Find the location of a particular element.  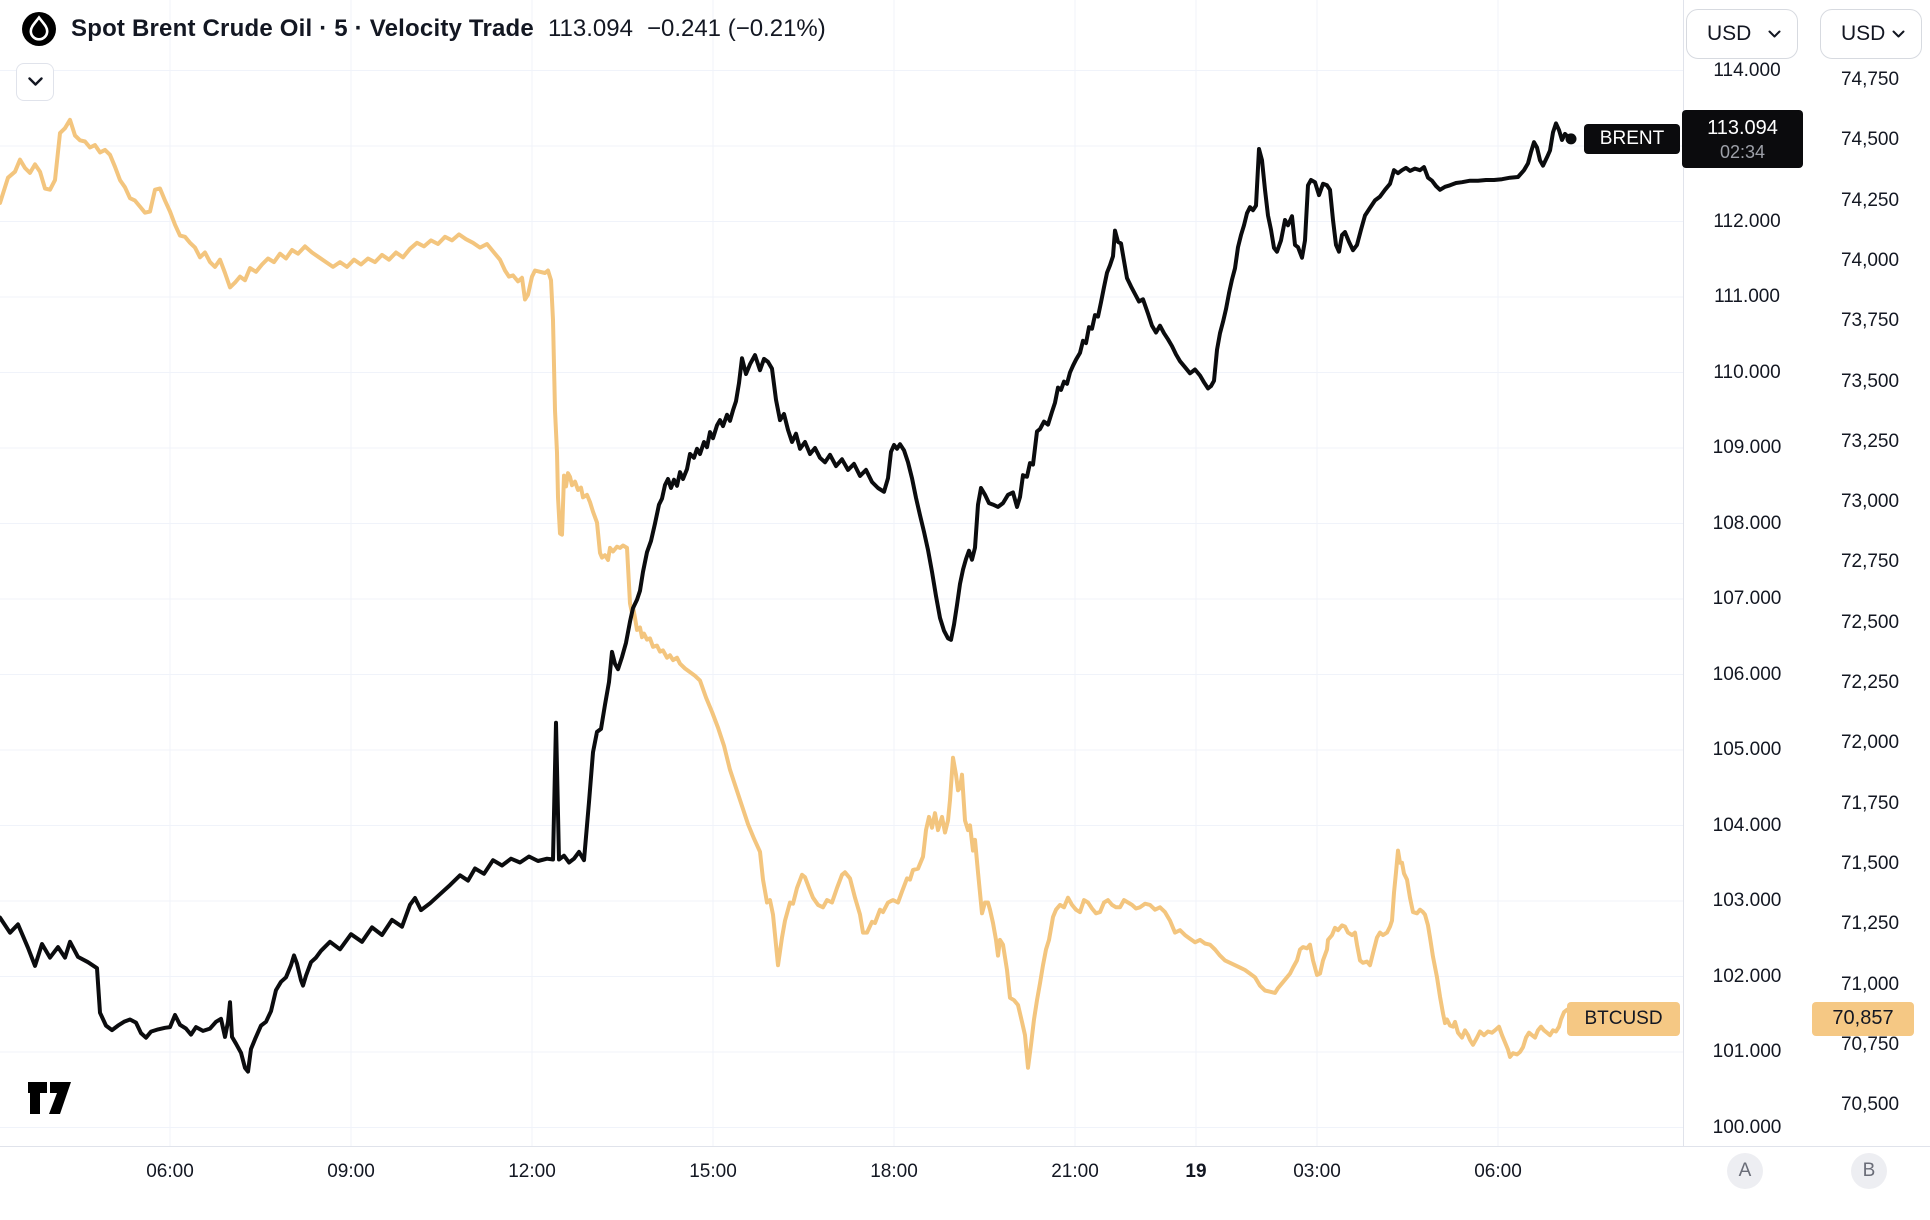

price-scale-border is located at coordinates (1683, 573).